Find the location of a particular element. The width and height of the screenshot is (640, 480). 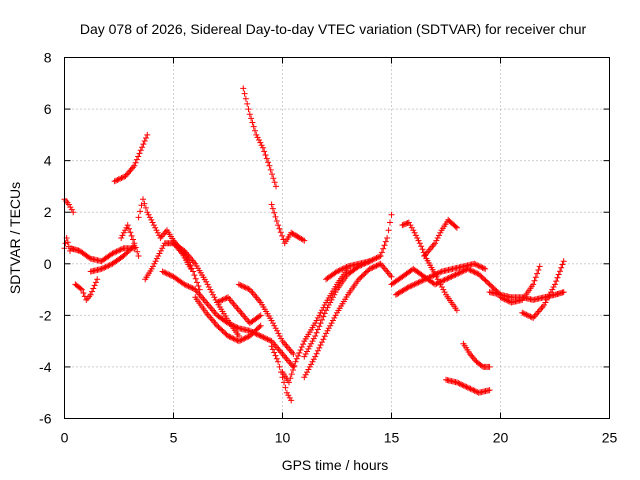

y-tick-label: 2 is located at coordinates (48, 212).